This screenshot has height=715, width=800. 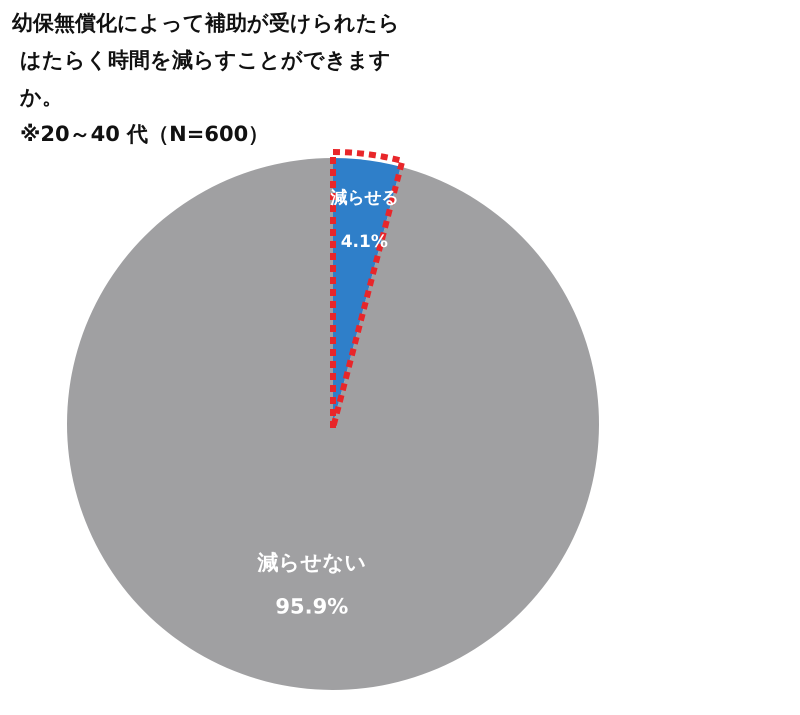 I want to click on subtitle: ※20～40 代（N=600）, so click(x=145, y=134).